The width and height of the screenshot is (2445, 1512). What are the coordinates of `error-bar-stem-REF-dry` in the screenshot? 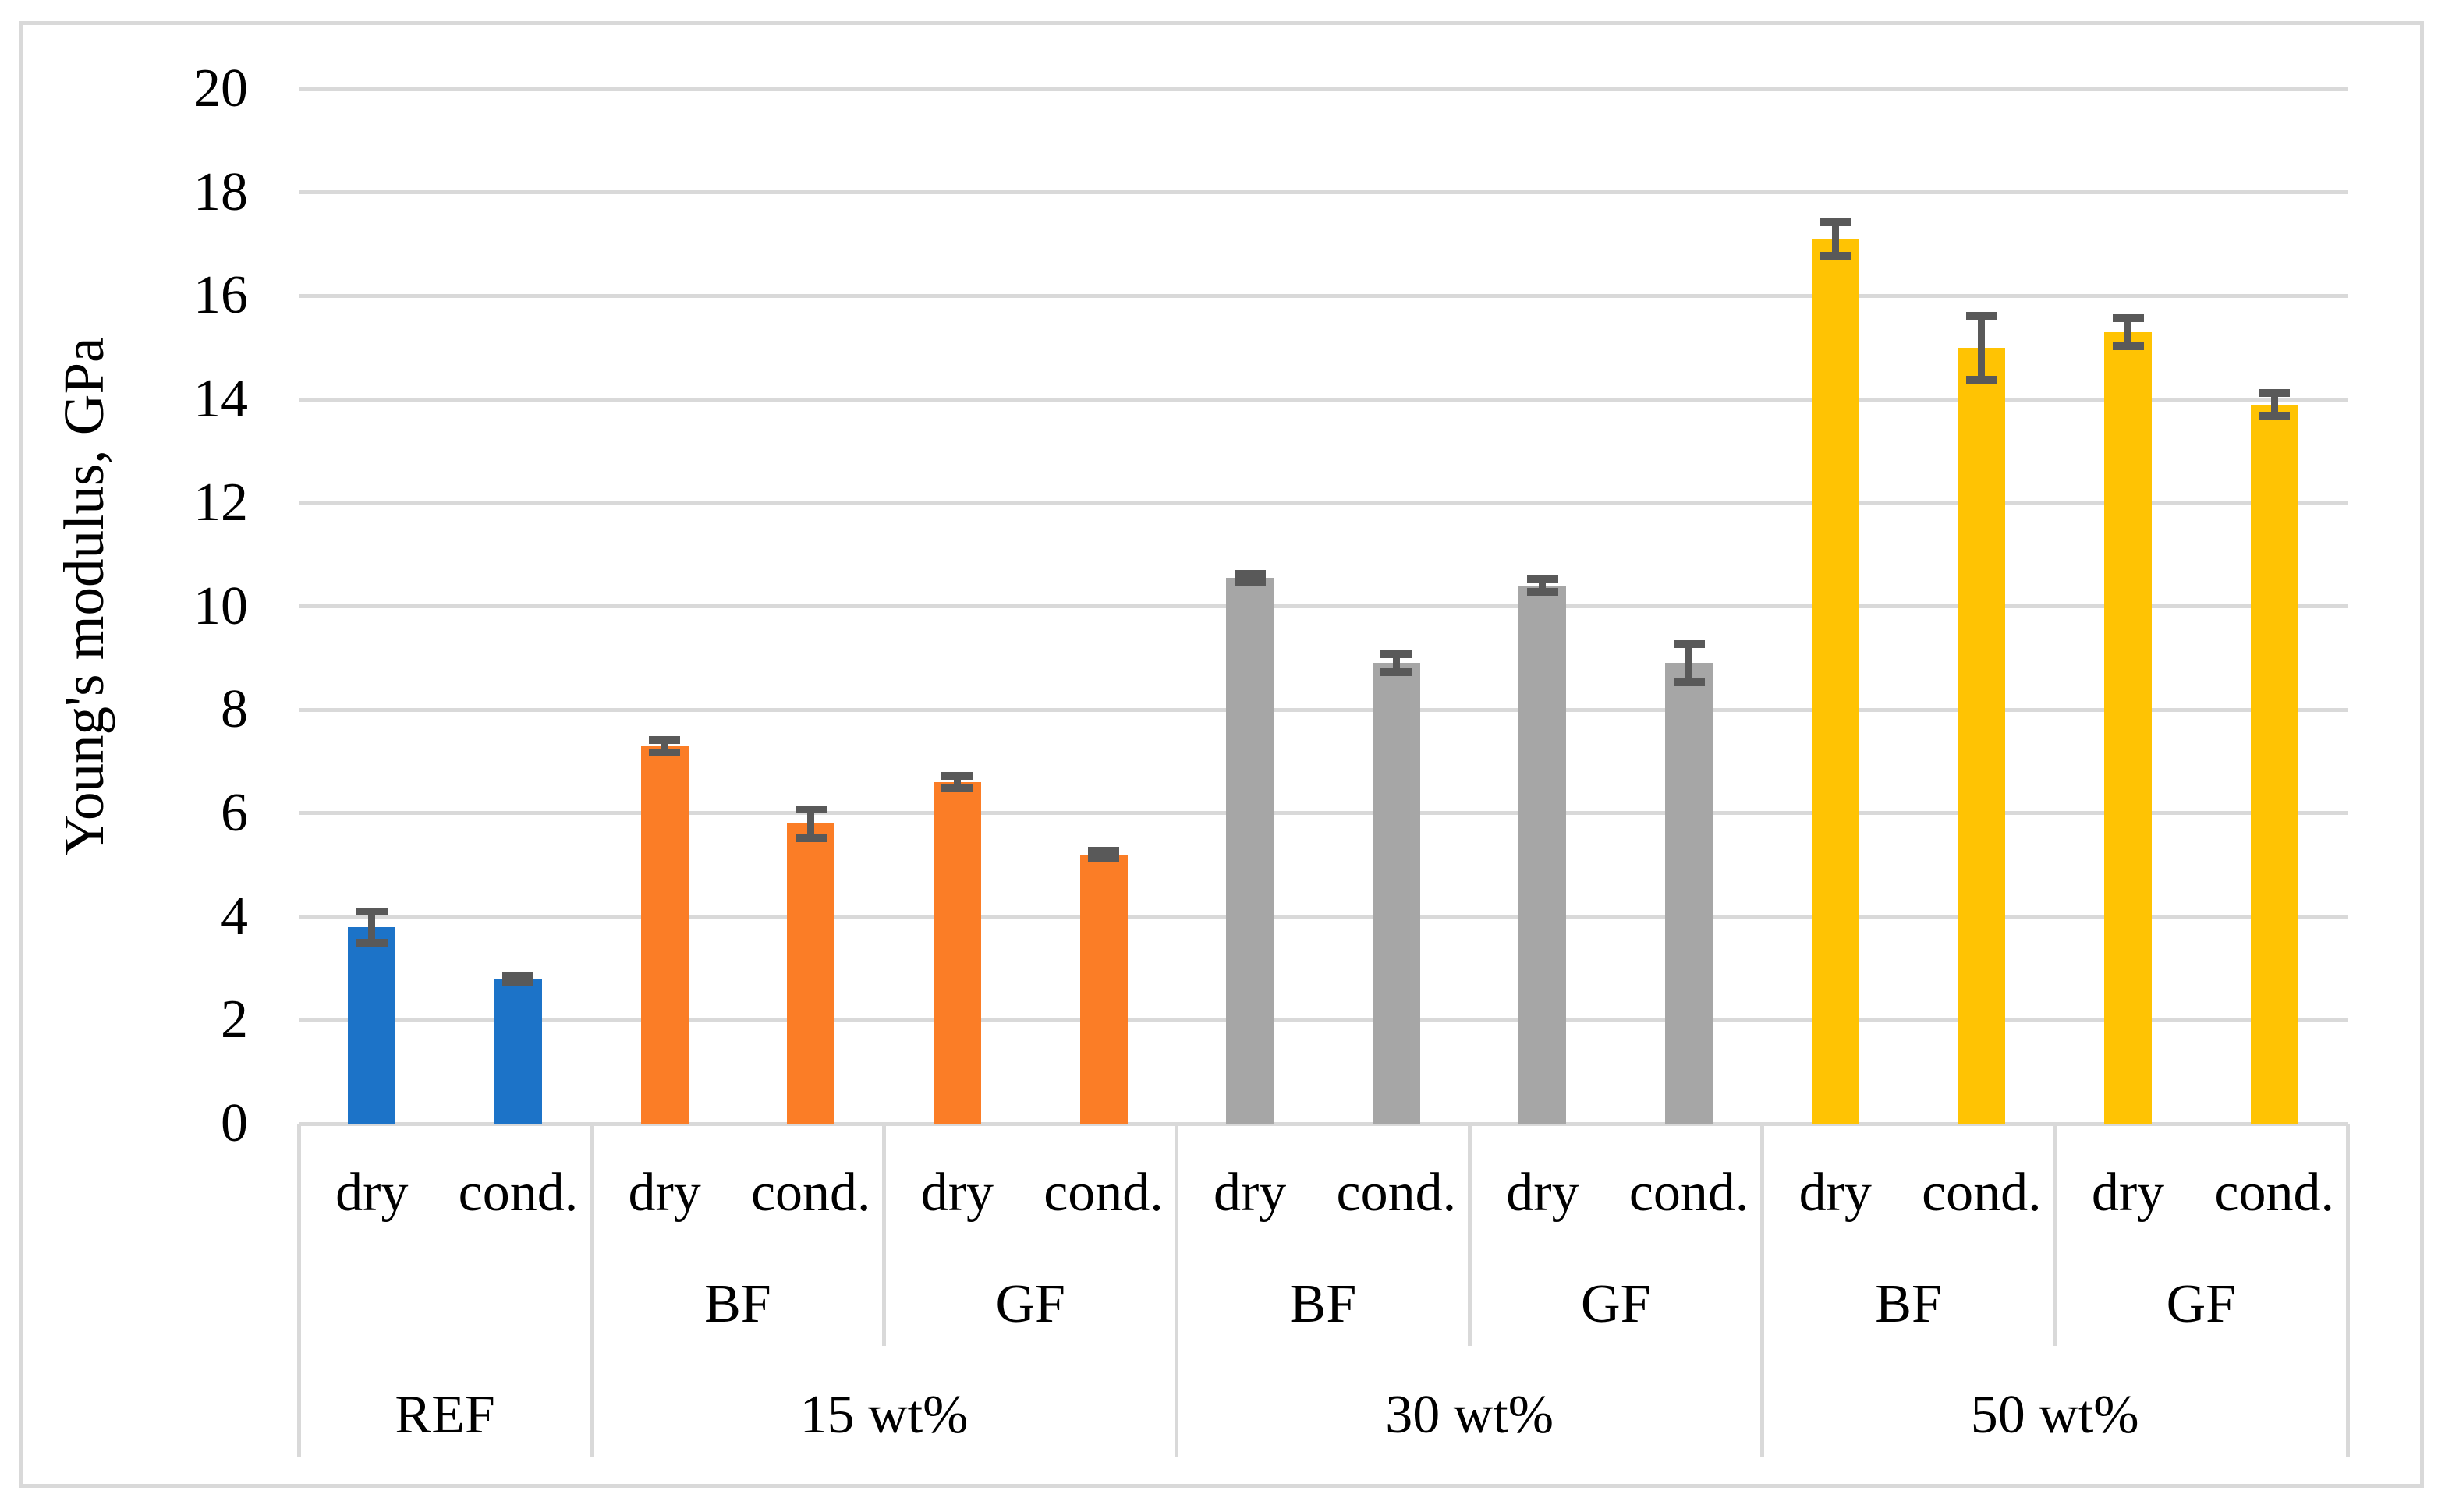 It's located at (372, 927).